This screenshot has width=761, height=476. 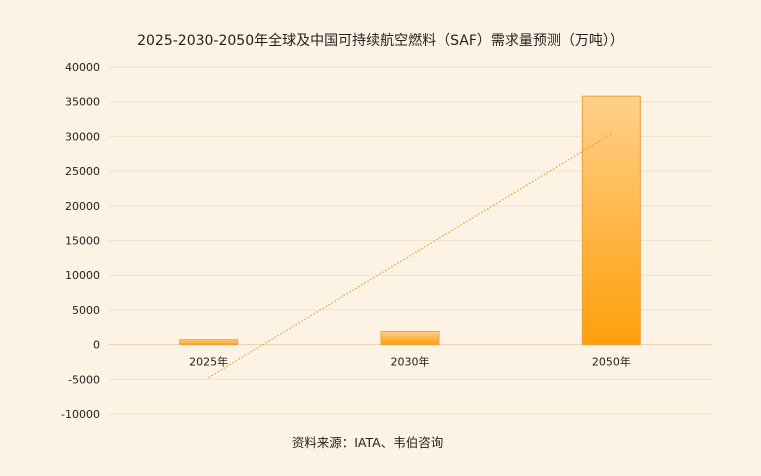 What do you see at coordinates (82, 67) in the screenshot?
I see `y-tick-label: 40000` at bounding box center [82, 67].